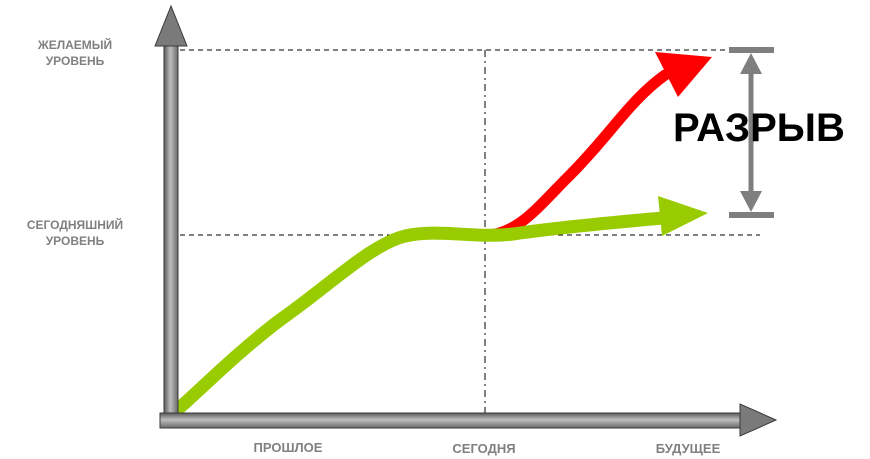  I want to click on desired-trend-arrow, so click(595, 147).